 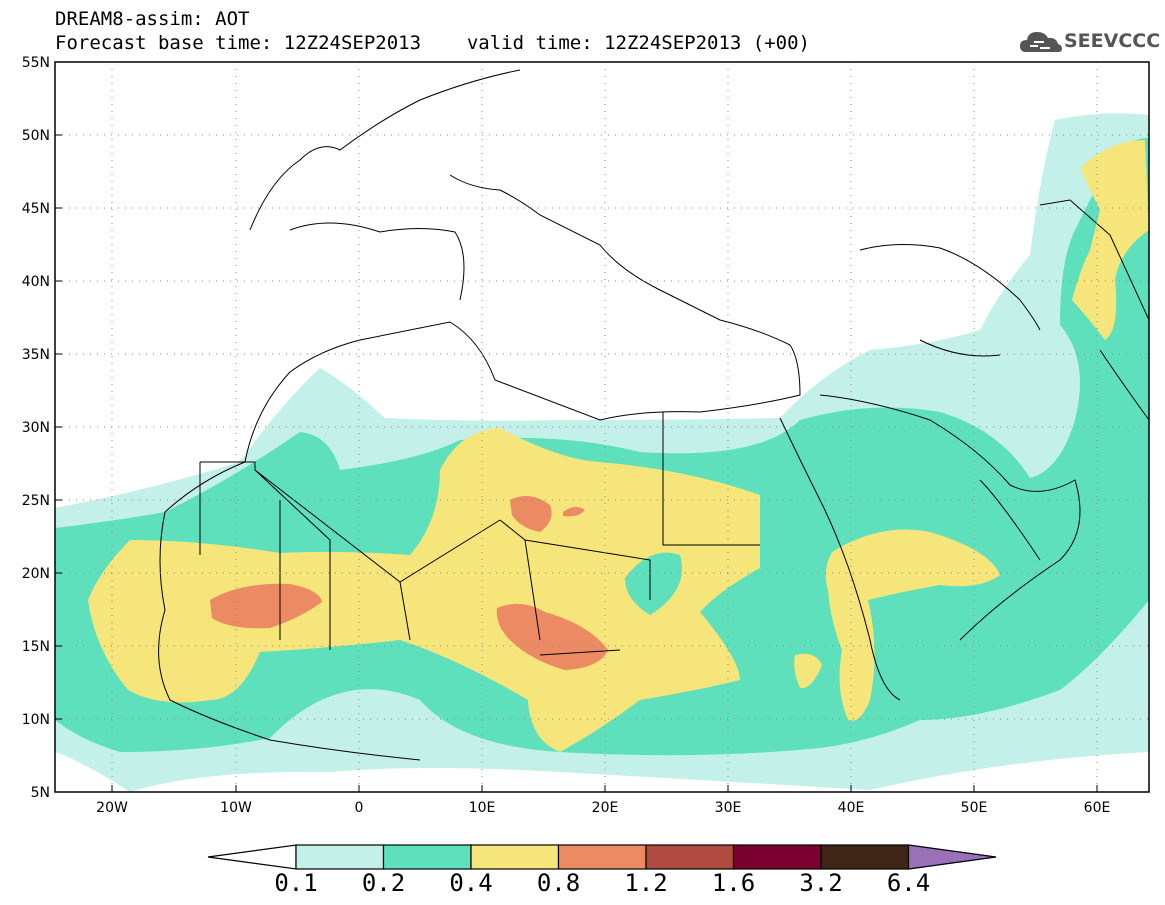 I want to click on lon-label: 40E, so click(x=851, y=808).